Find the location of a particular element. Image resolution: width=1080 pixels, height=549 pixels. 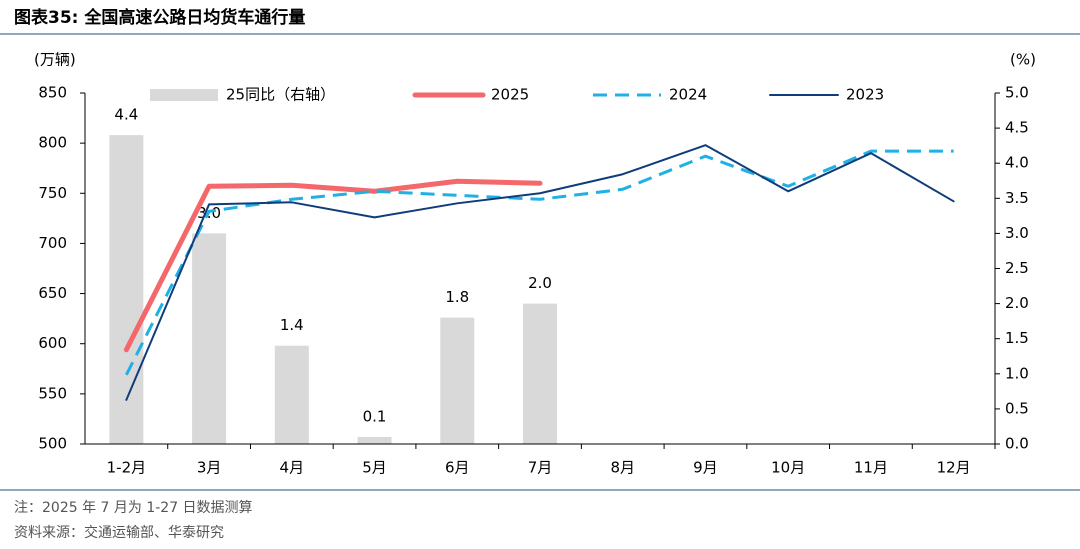

bar-value-label: 1.4 is located at coordinates (292, 325).